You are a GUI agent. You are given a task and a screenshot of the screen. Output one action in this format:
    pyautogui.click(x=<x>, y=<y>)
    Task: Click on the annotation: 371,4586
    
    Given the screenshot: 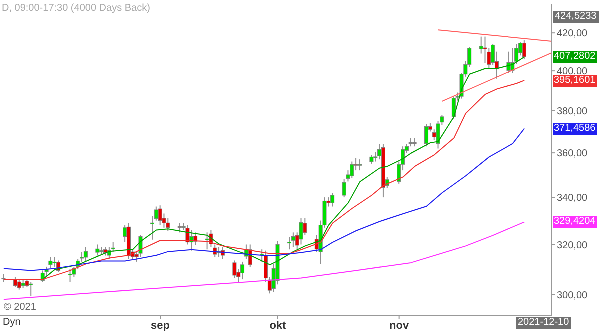 What is the action you would take?
    pyautogui.click(x=575, y=128)
    